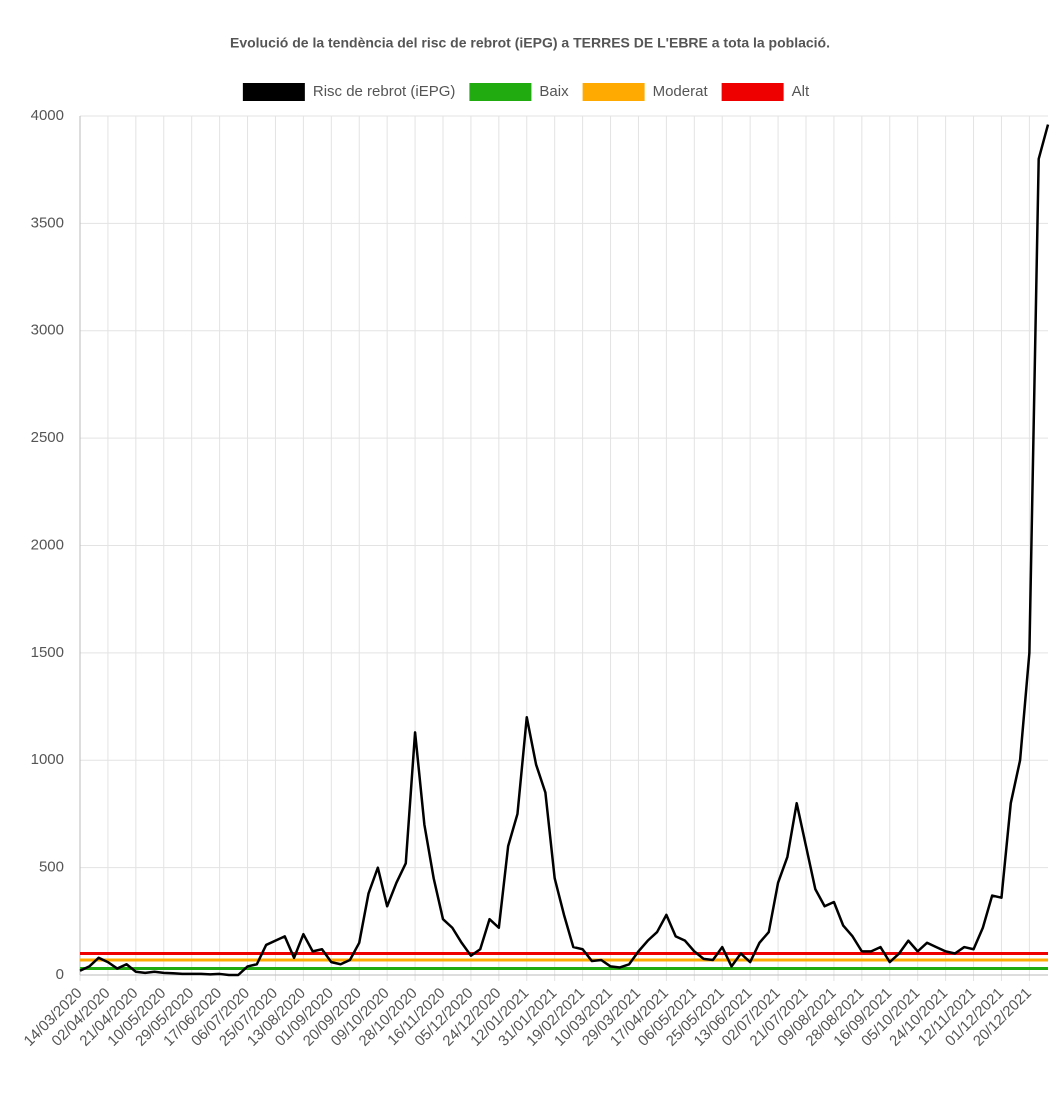  I want to click on legend-label: Moderat, so click(681, 91).